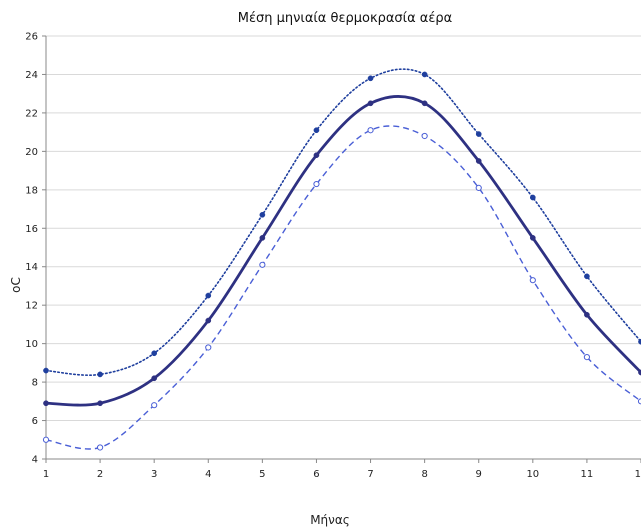  Describe the element at coordinates (100, 474) in the screenshot. I see `x-tick-label: 2` at that location.